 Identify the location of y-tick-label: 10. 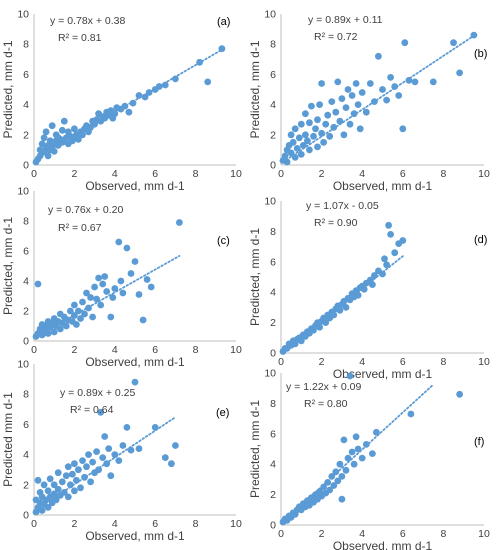
(270, 15).